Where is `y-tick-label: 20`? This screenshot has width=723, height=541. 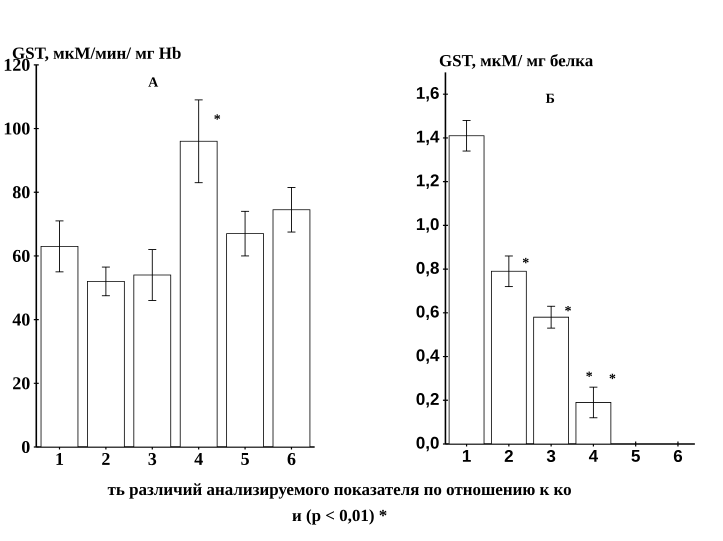 y-tick-label: 20 is located at coordinates (21, 383).